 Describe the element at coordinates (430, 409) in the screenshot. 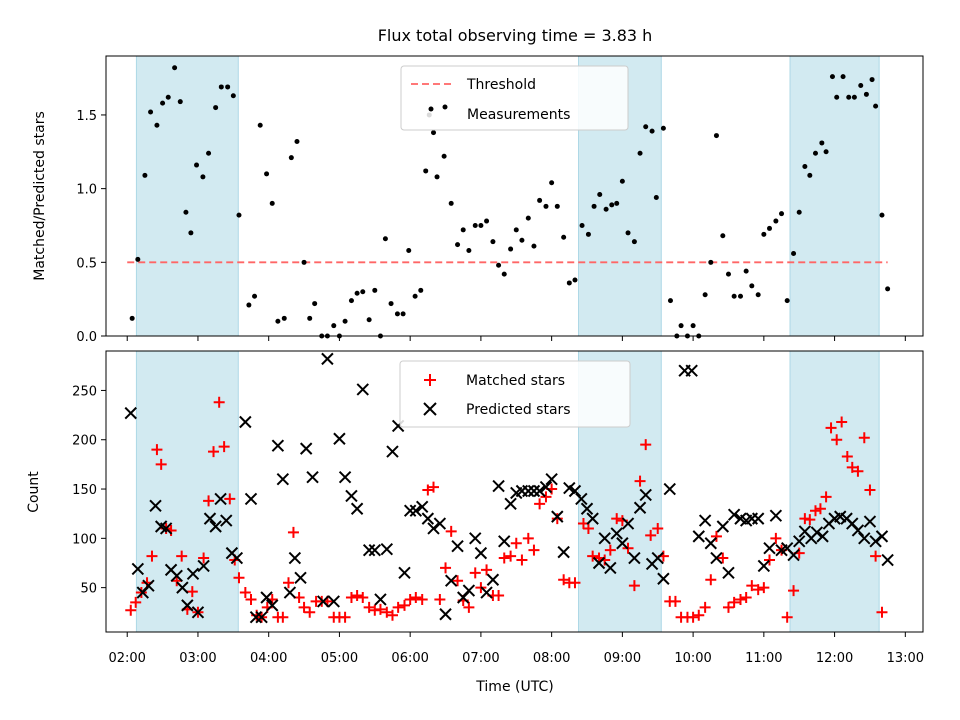

I see `legend-predicted-swatch` at that location.